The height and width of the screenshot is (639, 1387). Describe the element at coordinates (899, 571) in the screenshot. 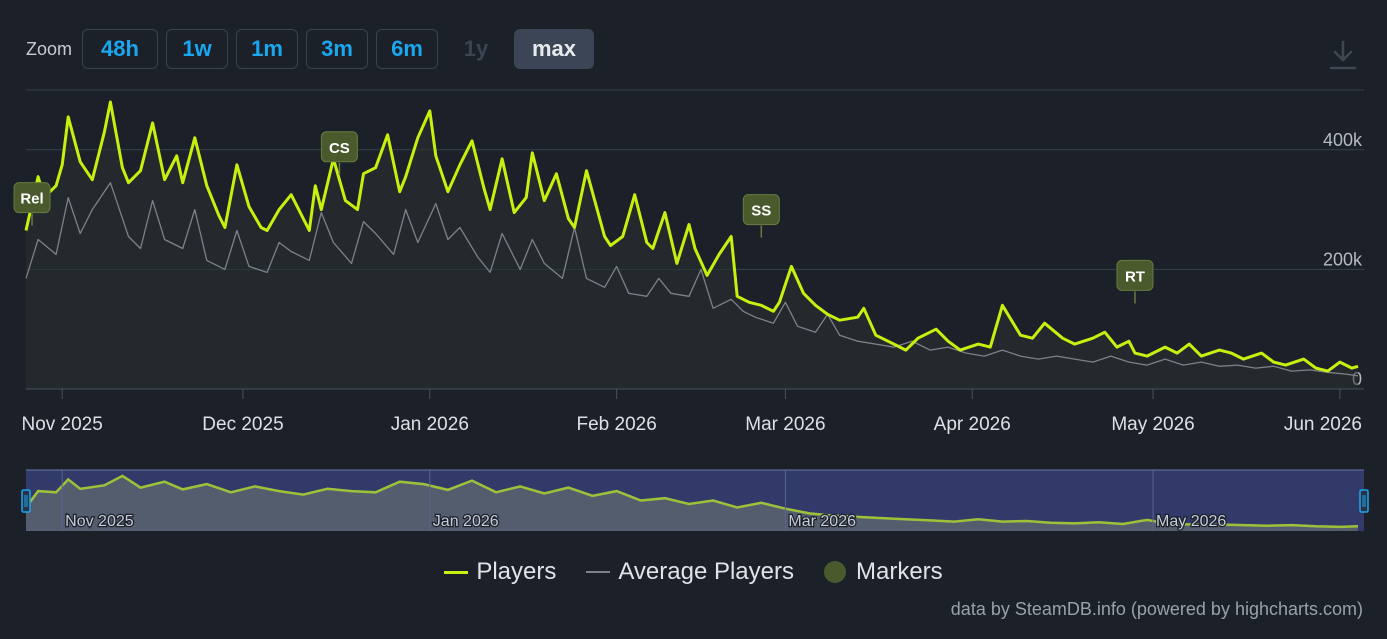

I see `legend-markers-label: Markers` at that location.